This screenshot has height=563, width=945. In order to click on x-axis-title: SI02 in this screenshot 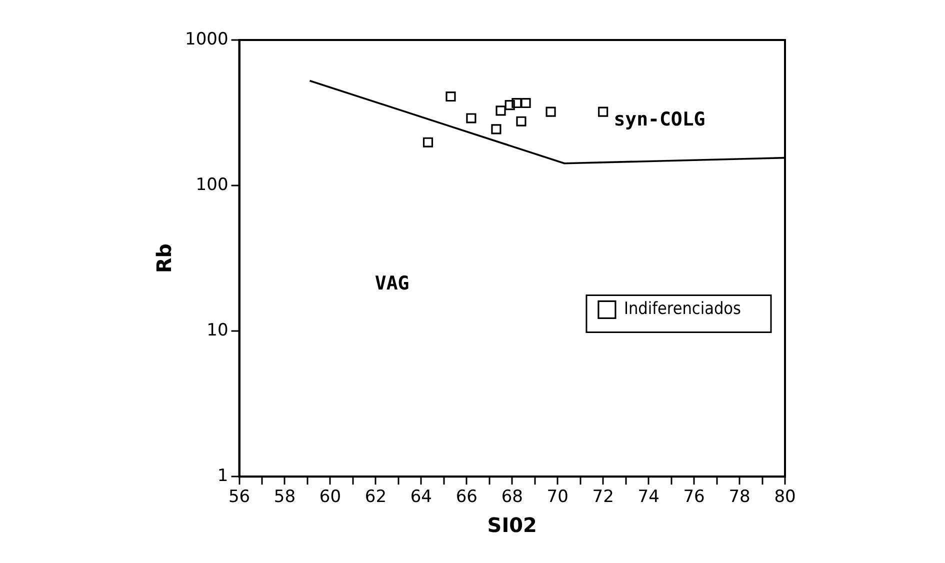, I will do `click(512, 525)`.